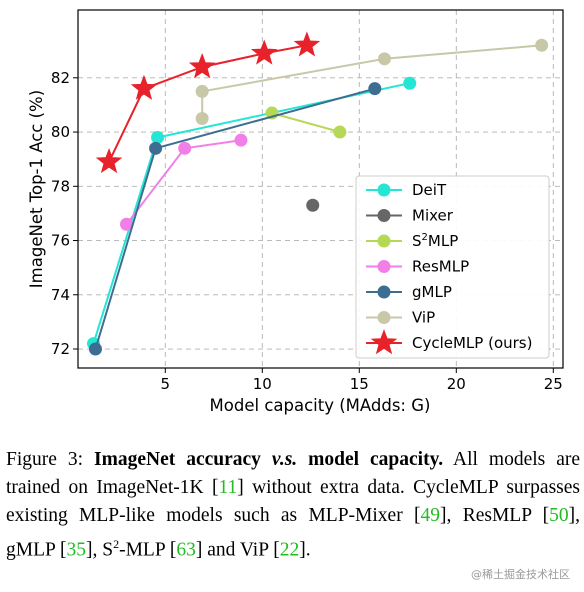  What do you see at coordinates (148, 550) in the screenshot?
I see `caption-text-6: -MLP [` at bounding box center [148, 550].